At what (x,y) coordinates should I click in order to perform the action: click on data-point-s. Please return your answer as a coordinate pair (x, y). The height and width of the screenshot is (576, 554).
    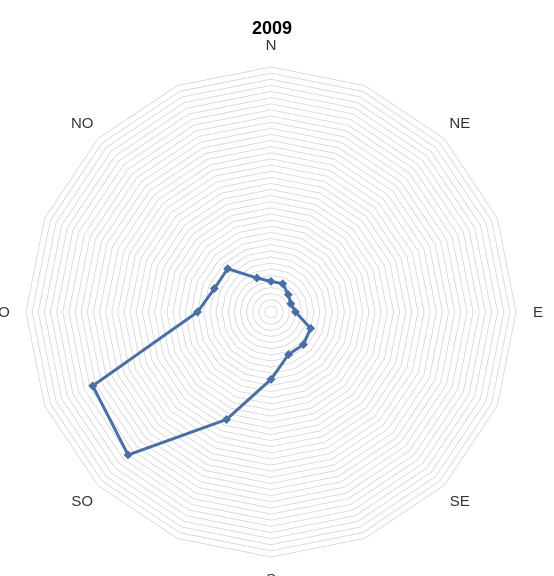
    Looking at the image, I should click on (271, 379).